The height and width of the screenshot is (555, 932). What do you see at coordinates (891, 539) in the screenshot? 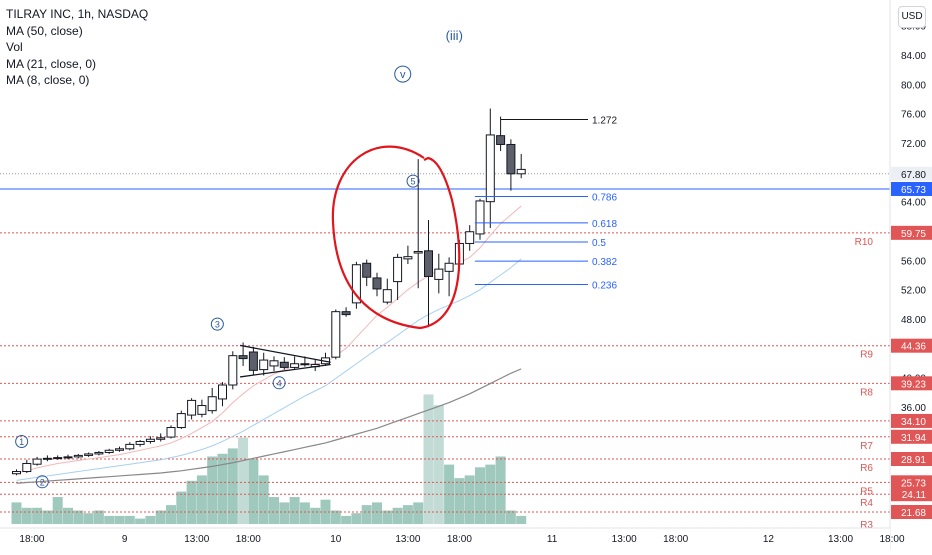
I see `time-tick-label: 18:00` at bounding box center [891, 539].